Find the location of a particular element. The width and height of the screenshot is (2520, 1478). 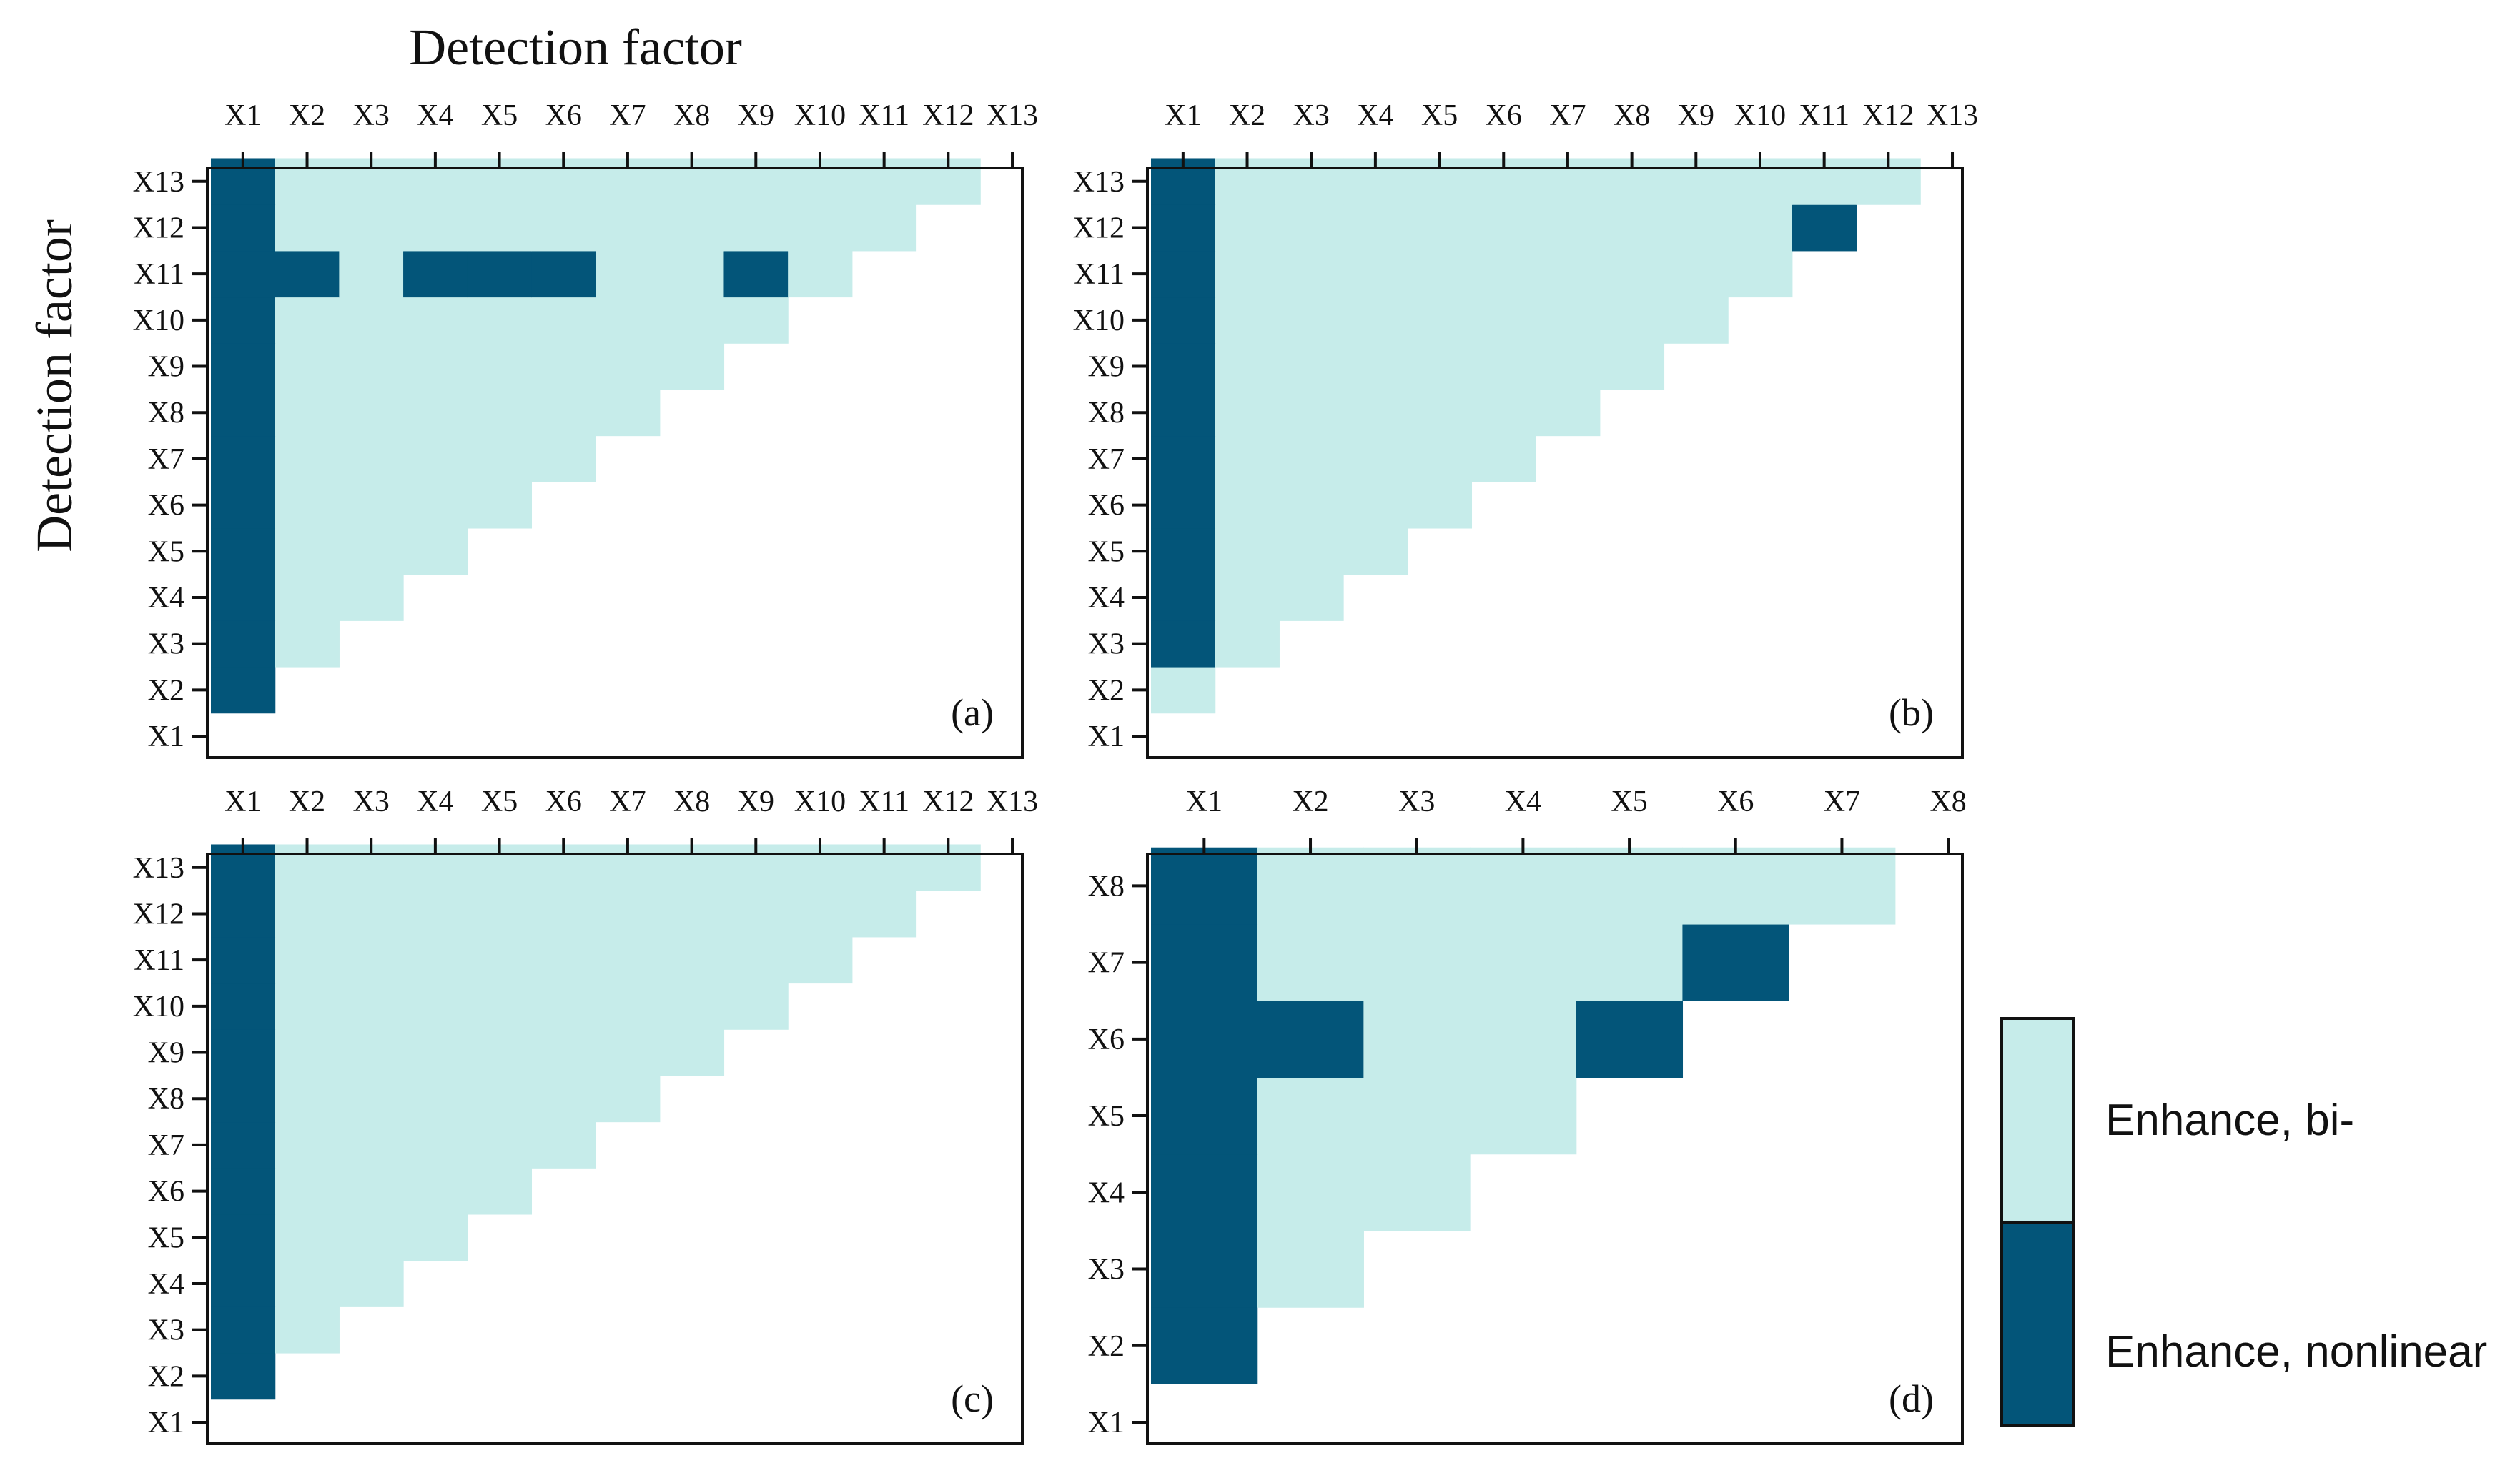

y-tick-label: X6 is located at coordinates (166, 506).